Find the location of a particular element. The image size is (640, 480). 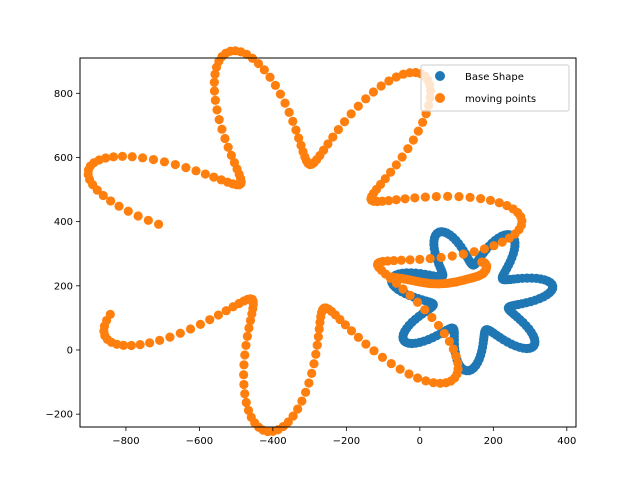

legend-marker-base-shape is located at coordinates (440, 76).